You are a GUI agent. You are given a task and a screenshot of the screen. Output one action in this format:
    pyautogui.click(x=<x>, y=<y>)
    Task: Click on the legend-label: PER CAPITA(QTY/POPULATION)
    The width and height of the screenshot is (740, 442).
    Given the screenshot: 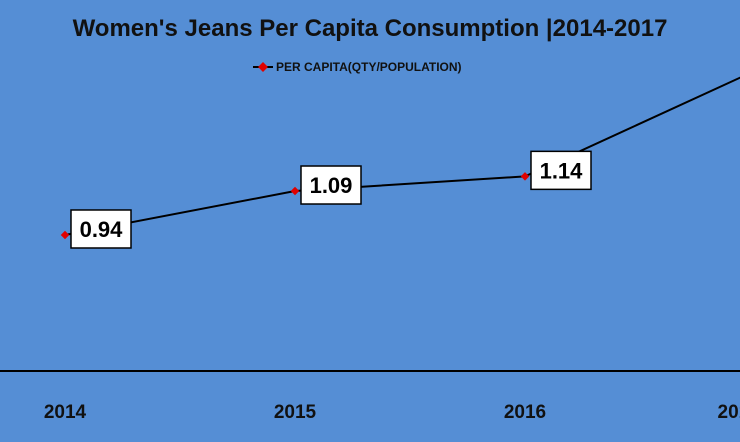 What is the action you would take?
    pyautogui.click(x=369, y=67)
    